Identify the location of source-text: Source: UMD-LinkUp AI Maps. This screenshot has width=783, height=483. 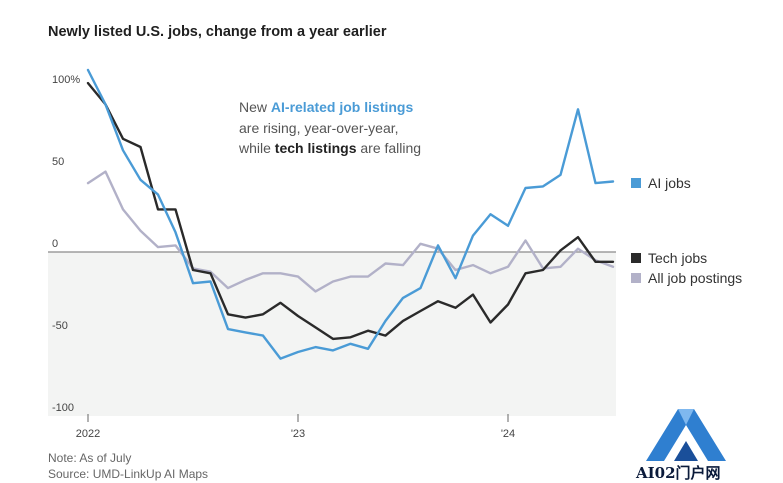
(128, 474).